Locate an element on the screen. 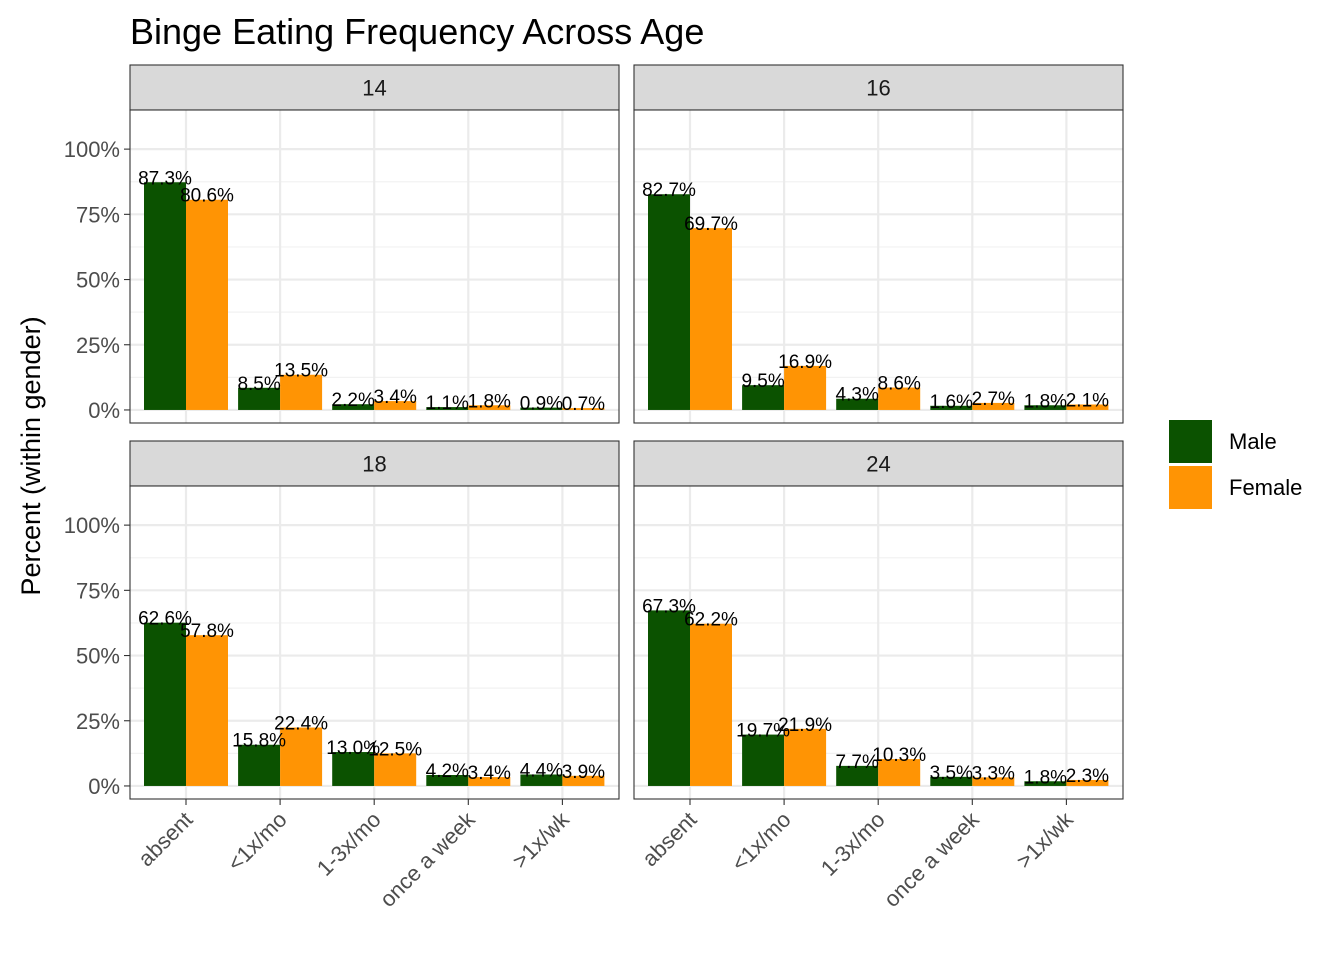  data-label: 67.3% is located at coordinates (669, 606).